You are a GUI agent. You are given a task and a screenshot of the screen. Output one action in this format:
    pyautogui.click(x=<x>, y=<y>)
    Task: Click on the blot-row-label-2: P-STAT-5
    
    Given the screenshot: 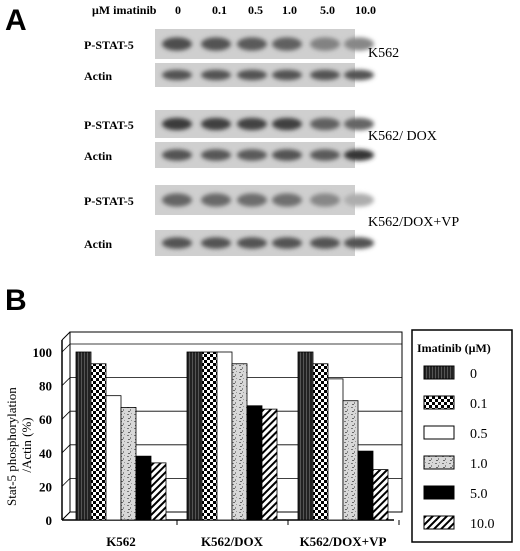 What is the action you would take?
    pyautogui.click(x=109, y=125)
    